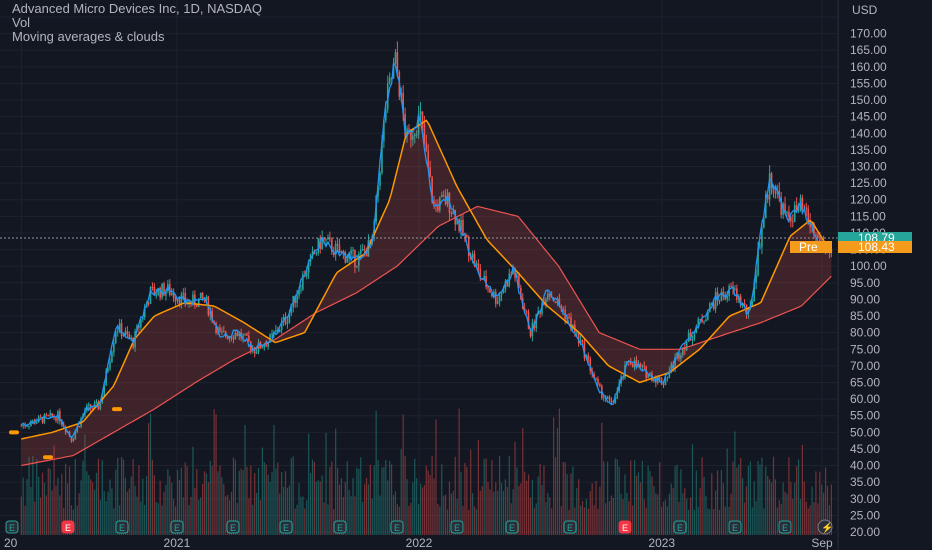 This screenshot has width=932, height=550. I want to click on ma-indicator-label: Moving averages & clouds, so click(88, 36).